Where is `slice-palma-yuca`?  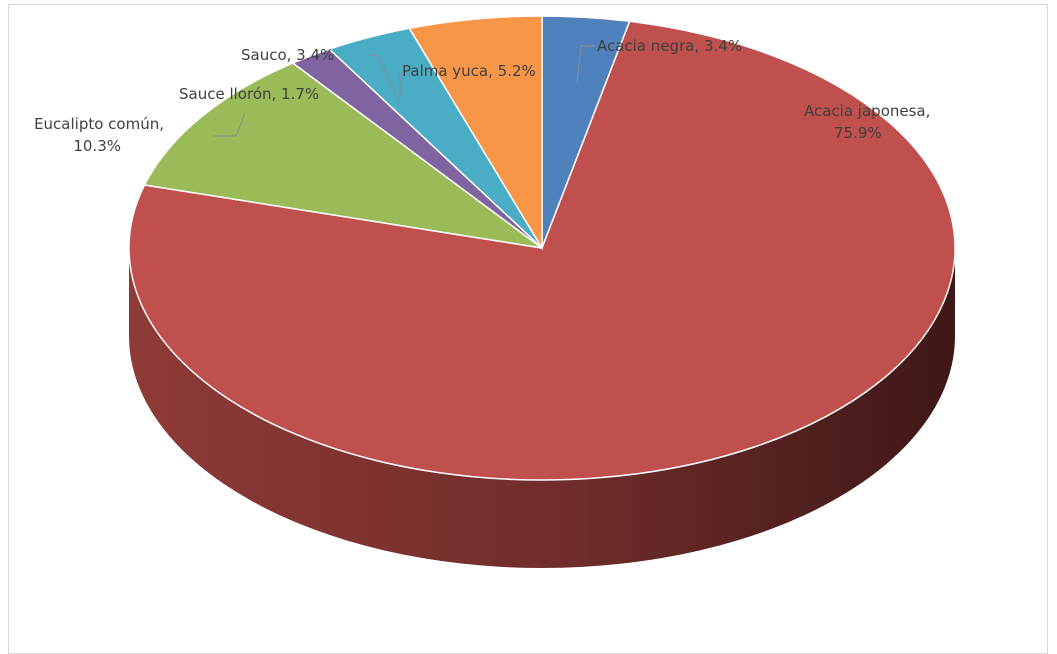 slice-palma-yuca is located at coordinates (475, 133).